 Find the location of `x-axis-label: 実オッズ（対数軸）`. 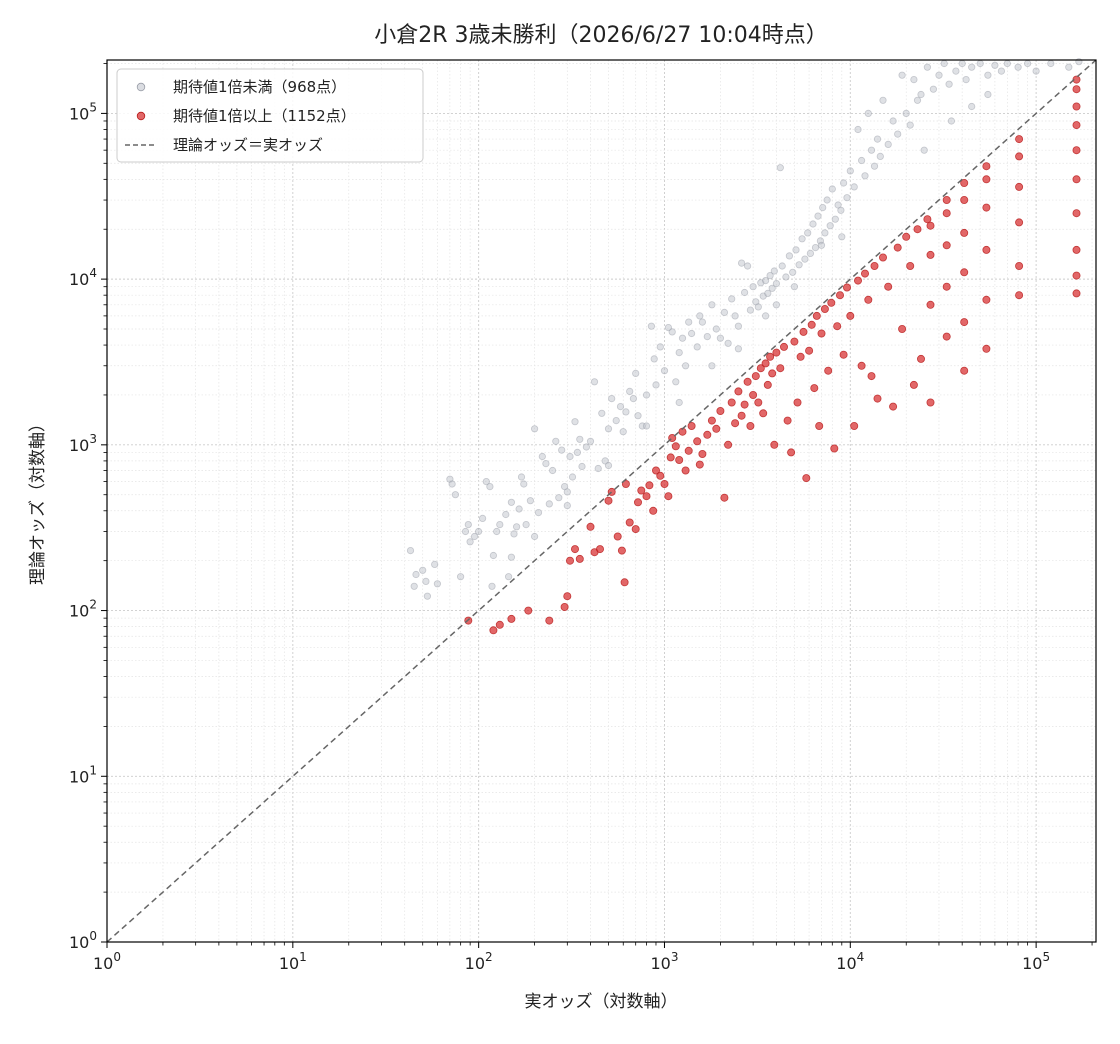

x-axis-label: 実オッズ（対数軸） is located at coordinates (601, 1002).